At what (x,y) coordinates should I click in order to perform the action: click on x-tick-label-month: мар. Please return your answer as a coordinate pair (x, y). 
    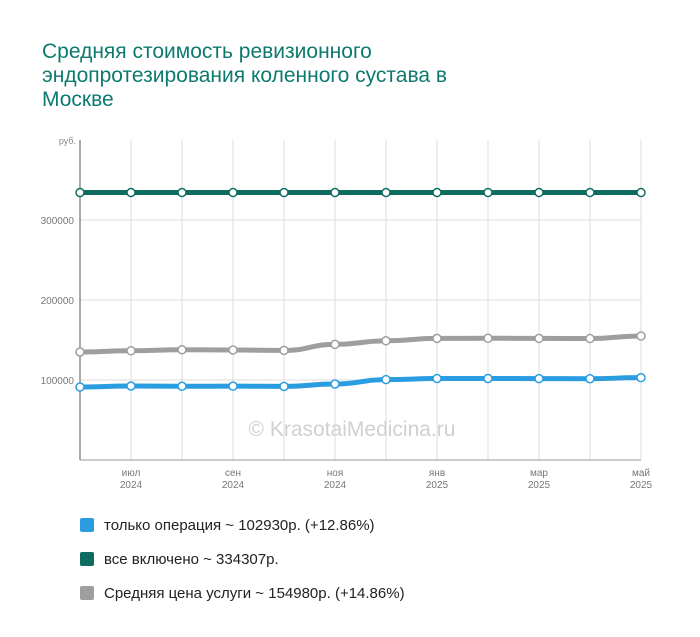
    Looking at the image, I should click on (539, 473).